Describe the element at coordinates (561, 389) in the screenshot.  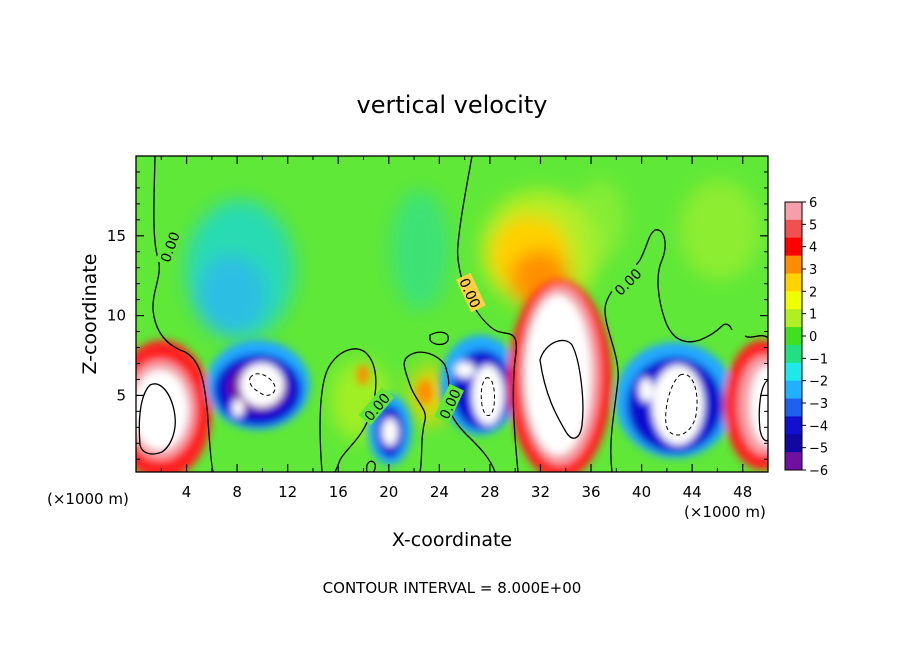
I see `inner-contour-center` at that location.